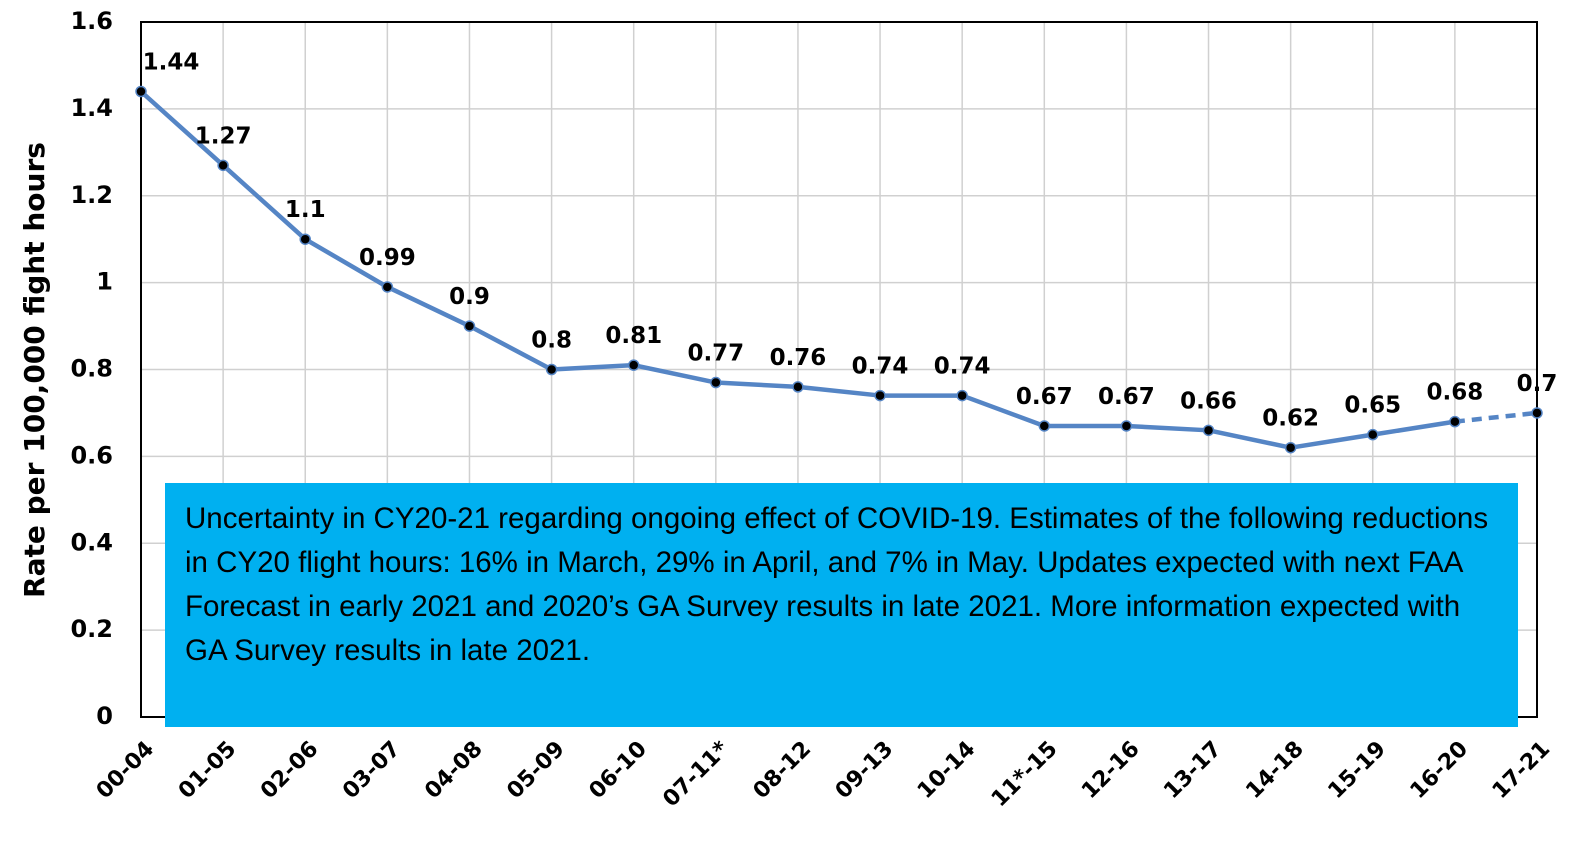  What do you see at coordinates (1439, 770) in the screenshot?
I see `x-tick-label: 16-20` at bounding box center [1439, 770].